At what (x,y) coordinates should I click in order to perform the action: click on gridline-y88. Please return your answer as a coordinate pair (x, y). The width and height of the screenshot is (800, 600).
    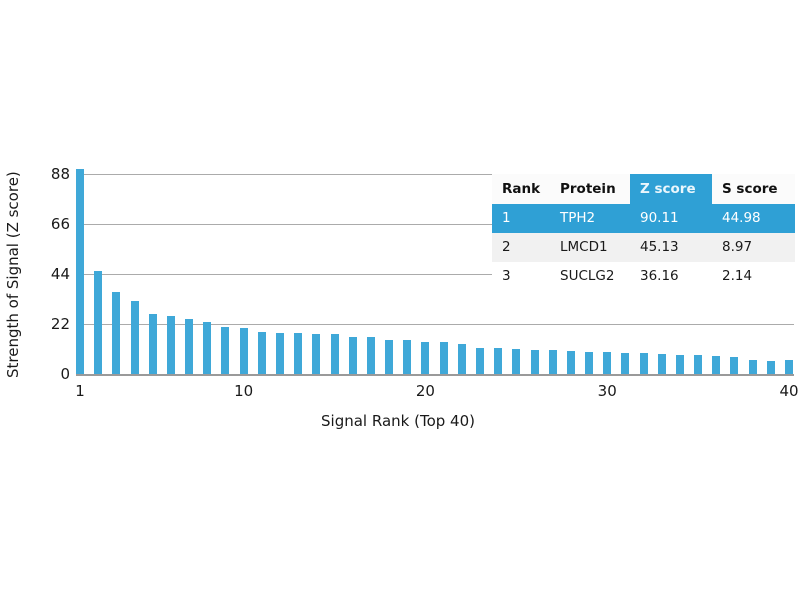
    Looking at the image, I should click on (435, 174).